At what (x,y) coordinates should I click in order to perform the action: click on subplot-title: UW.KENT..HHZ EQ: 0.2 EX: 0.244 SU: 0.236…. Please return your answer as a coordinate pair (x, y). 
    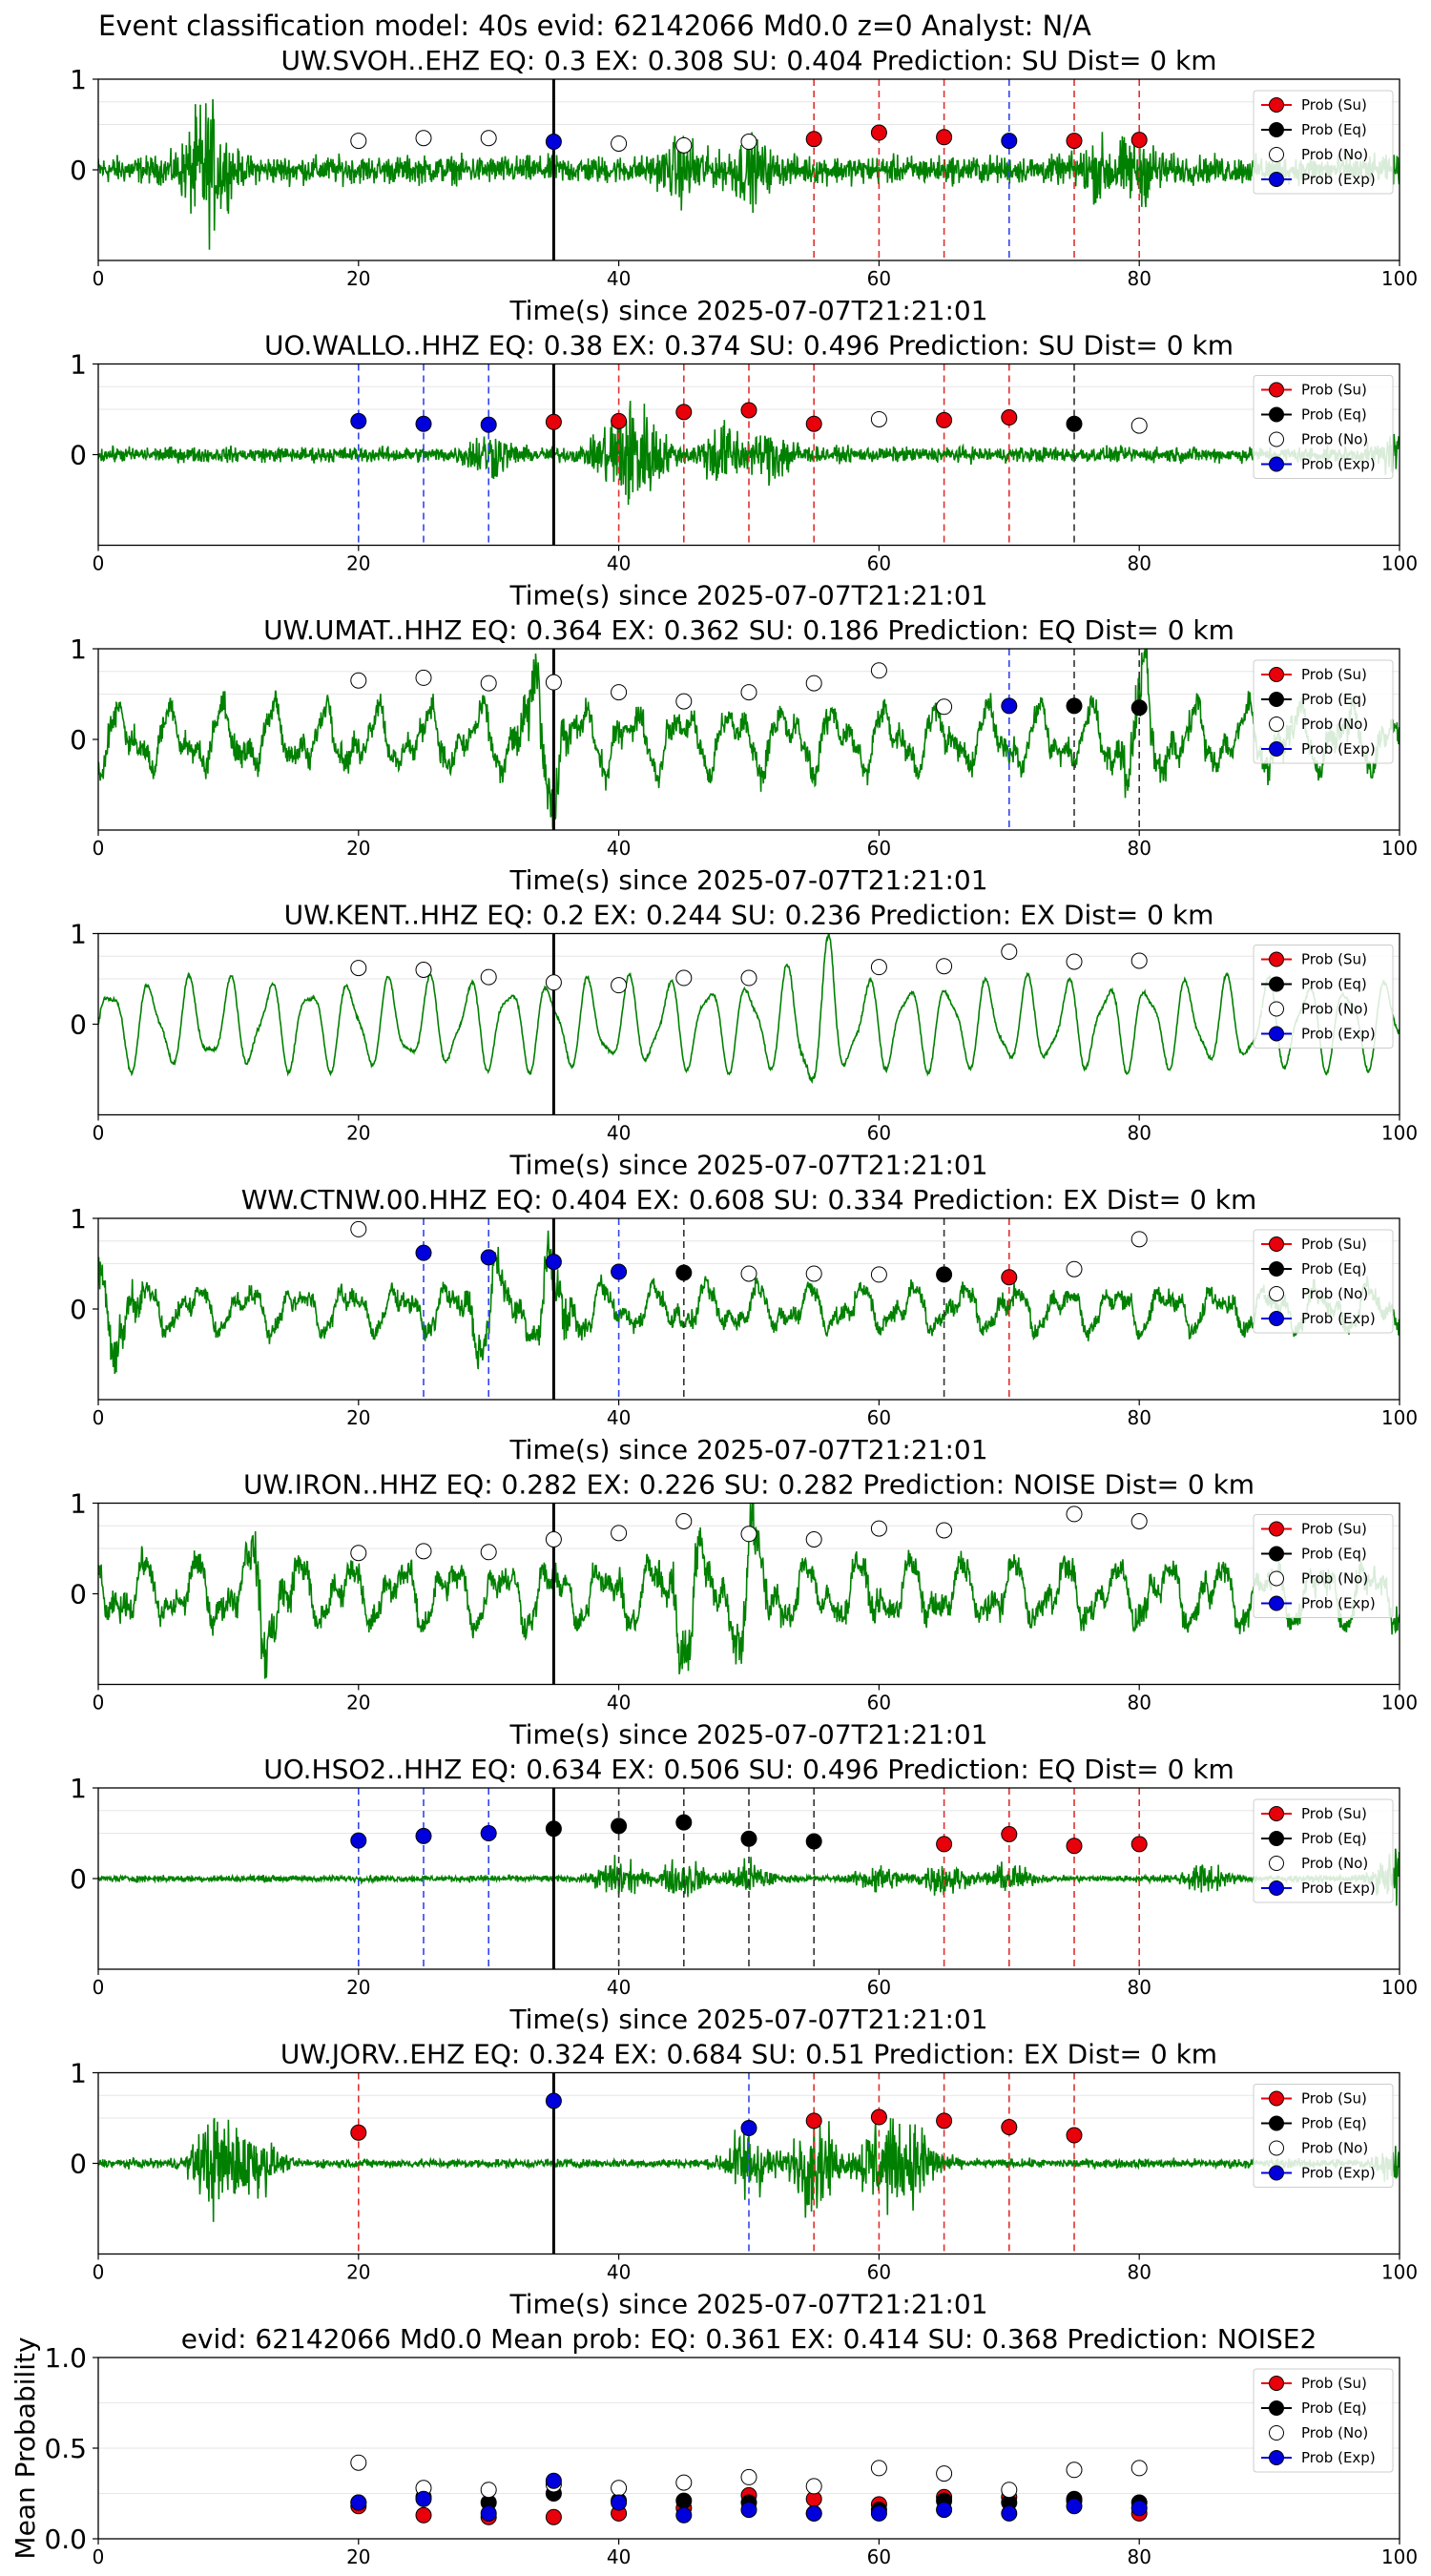
    Looking at the image, I should click on (749, 915).